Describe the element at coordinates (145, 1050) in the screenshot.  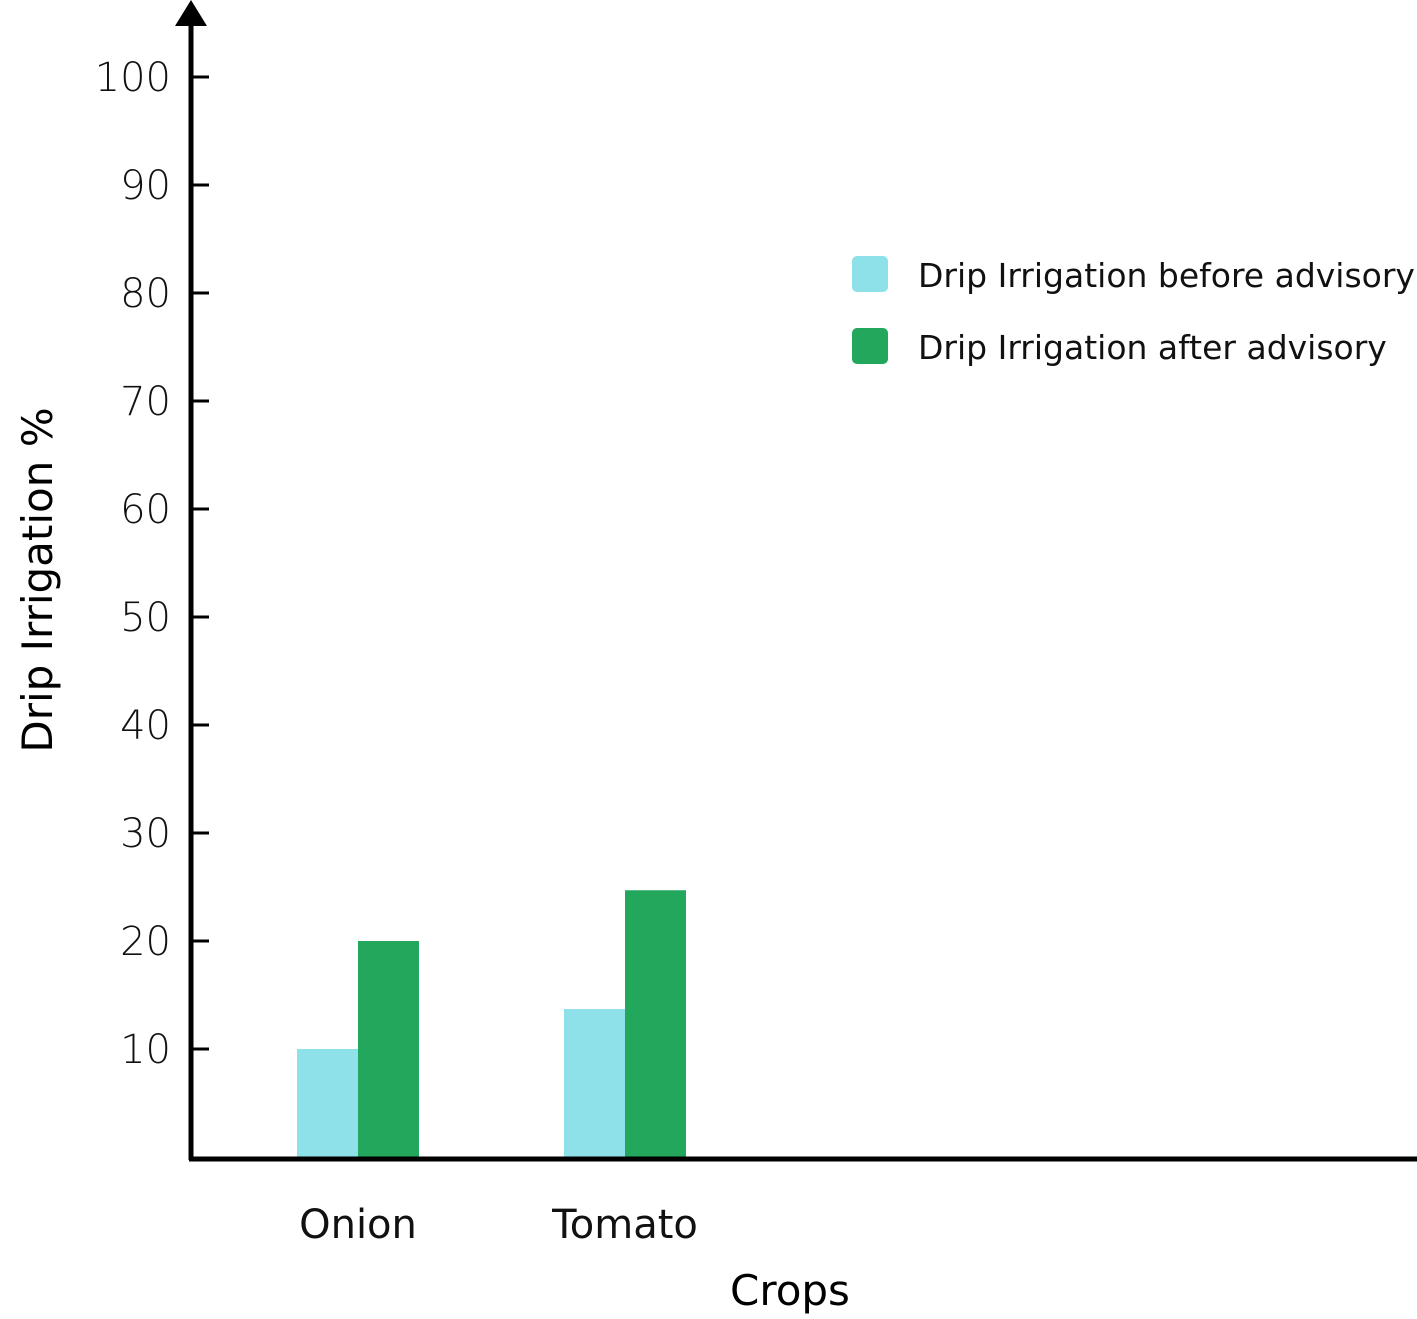
I see `y-tick-label: 10` at that location.